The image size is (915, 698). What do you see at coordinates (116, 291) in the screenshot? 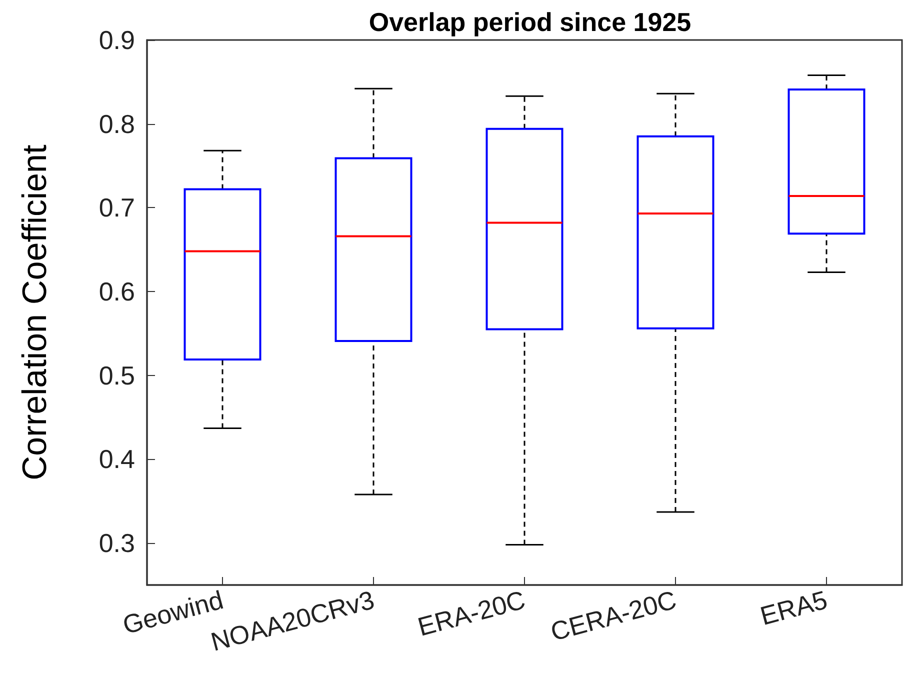
I see `y-tick-label: 0.6` at bounding box center [116, 291].